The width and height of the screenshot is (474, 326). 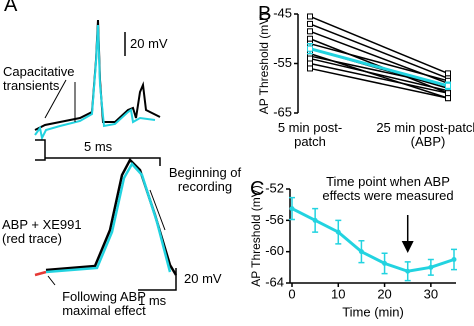 I want to click on annotation: Capacitative transients, so click(x=39, y=78).